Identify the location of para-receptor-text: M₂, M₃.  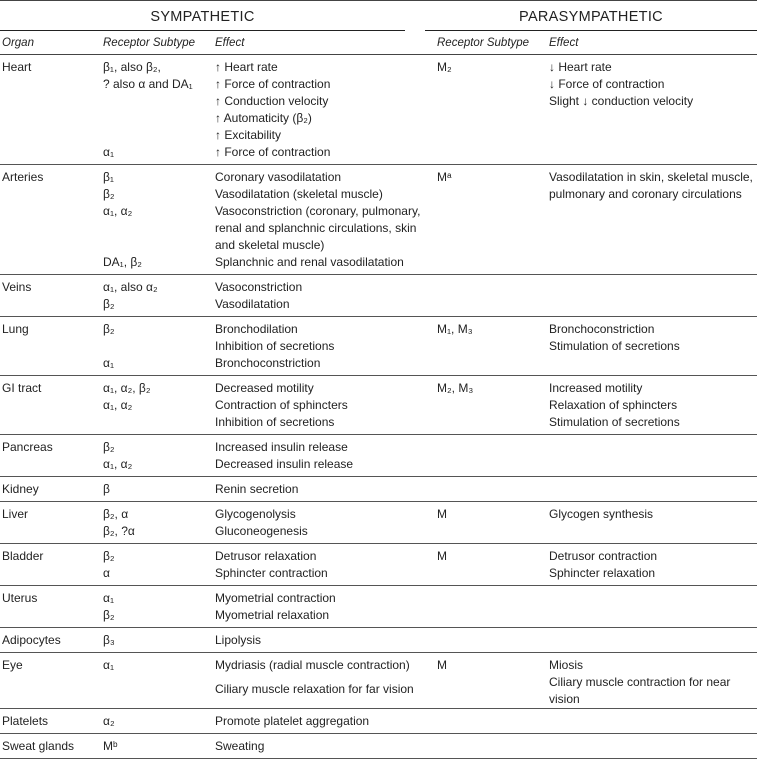
(455, 388).